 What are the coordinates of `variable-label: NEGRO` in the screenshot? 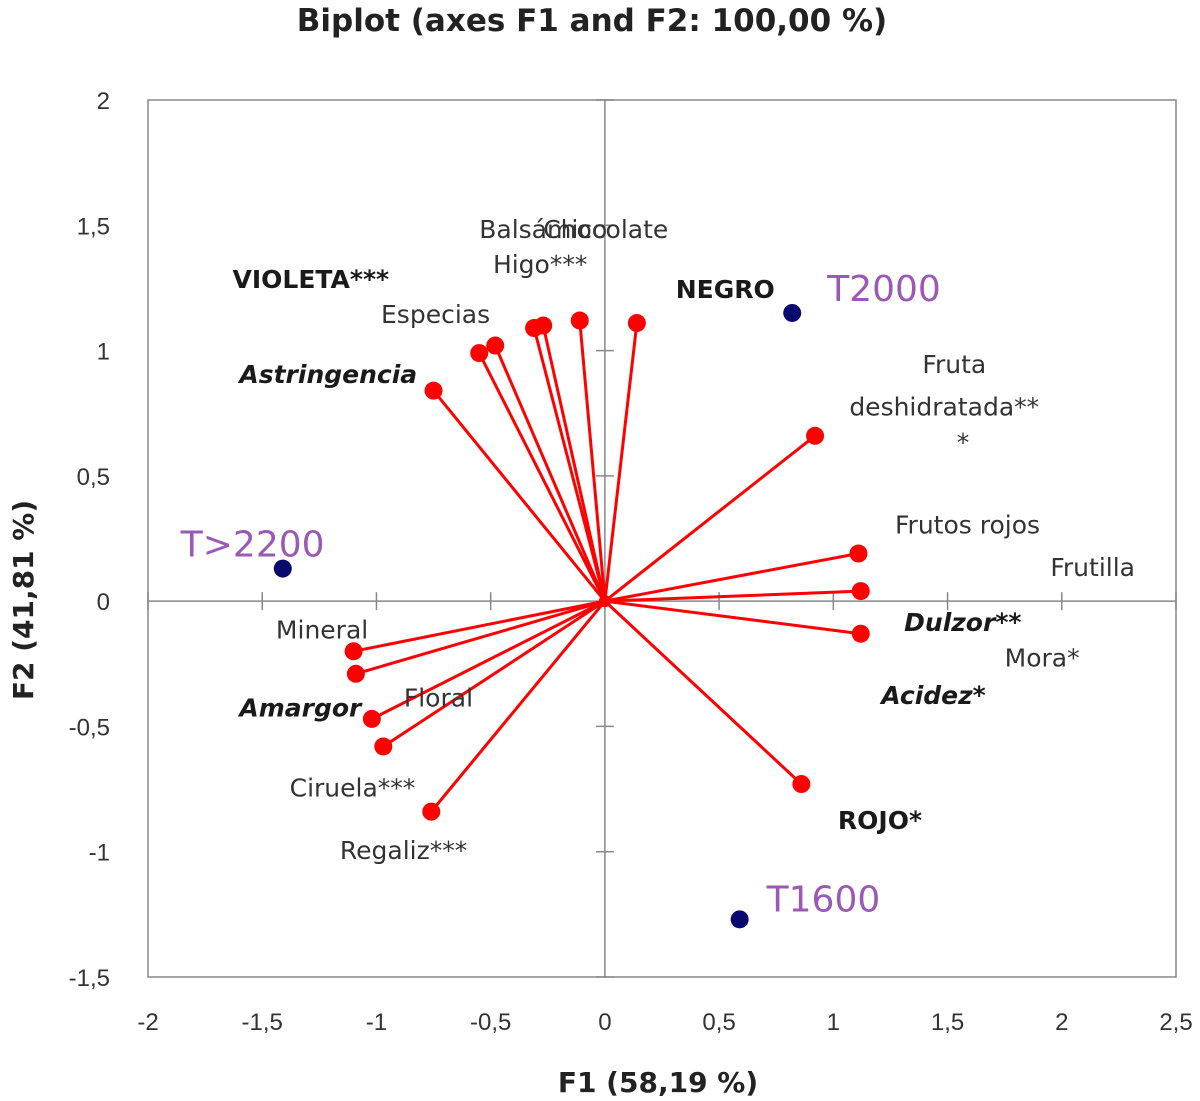 It's located at (725, 289).